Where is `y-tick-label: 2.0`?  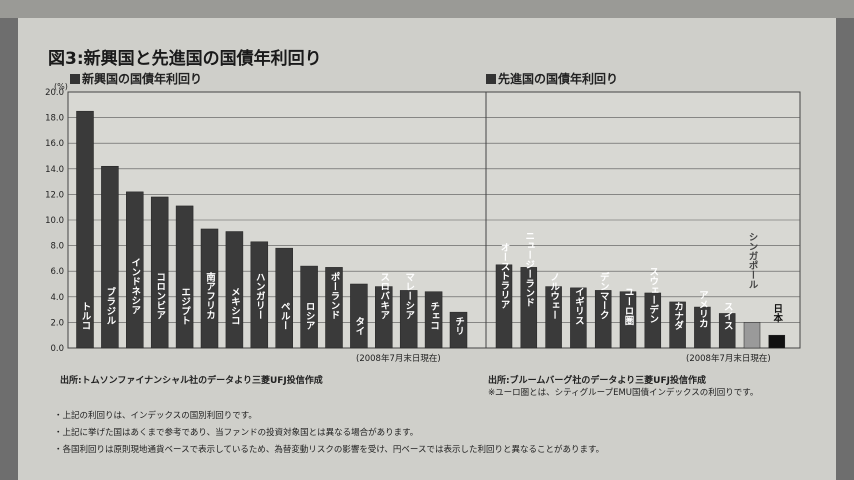
y-tick-label: 2.0 is located at coordinates (57, 323).